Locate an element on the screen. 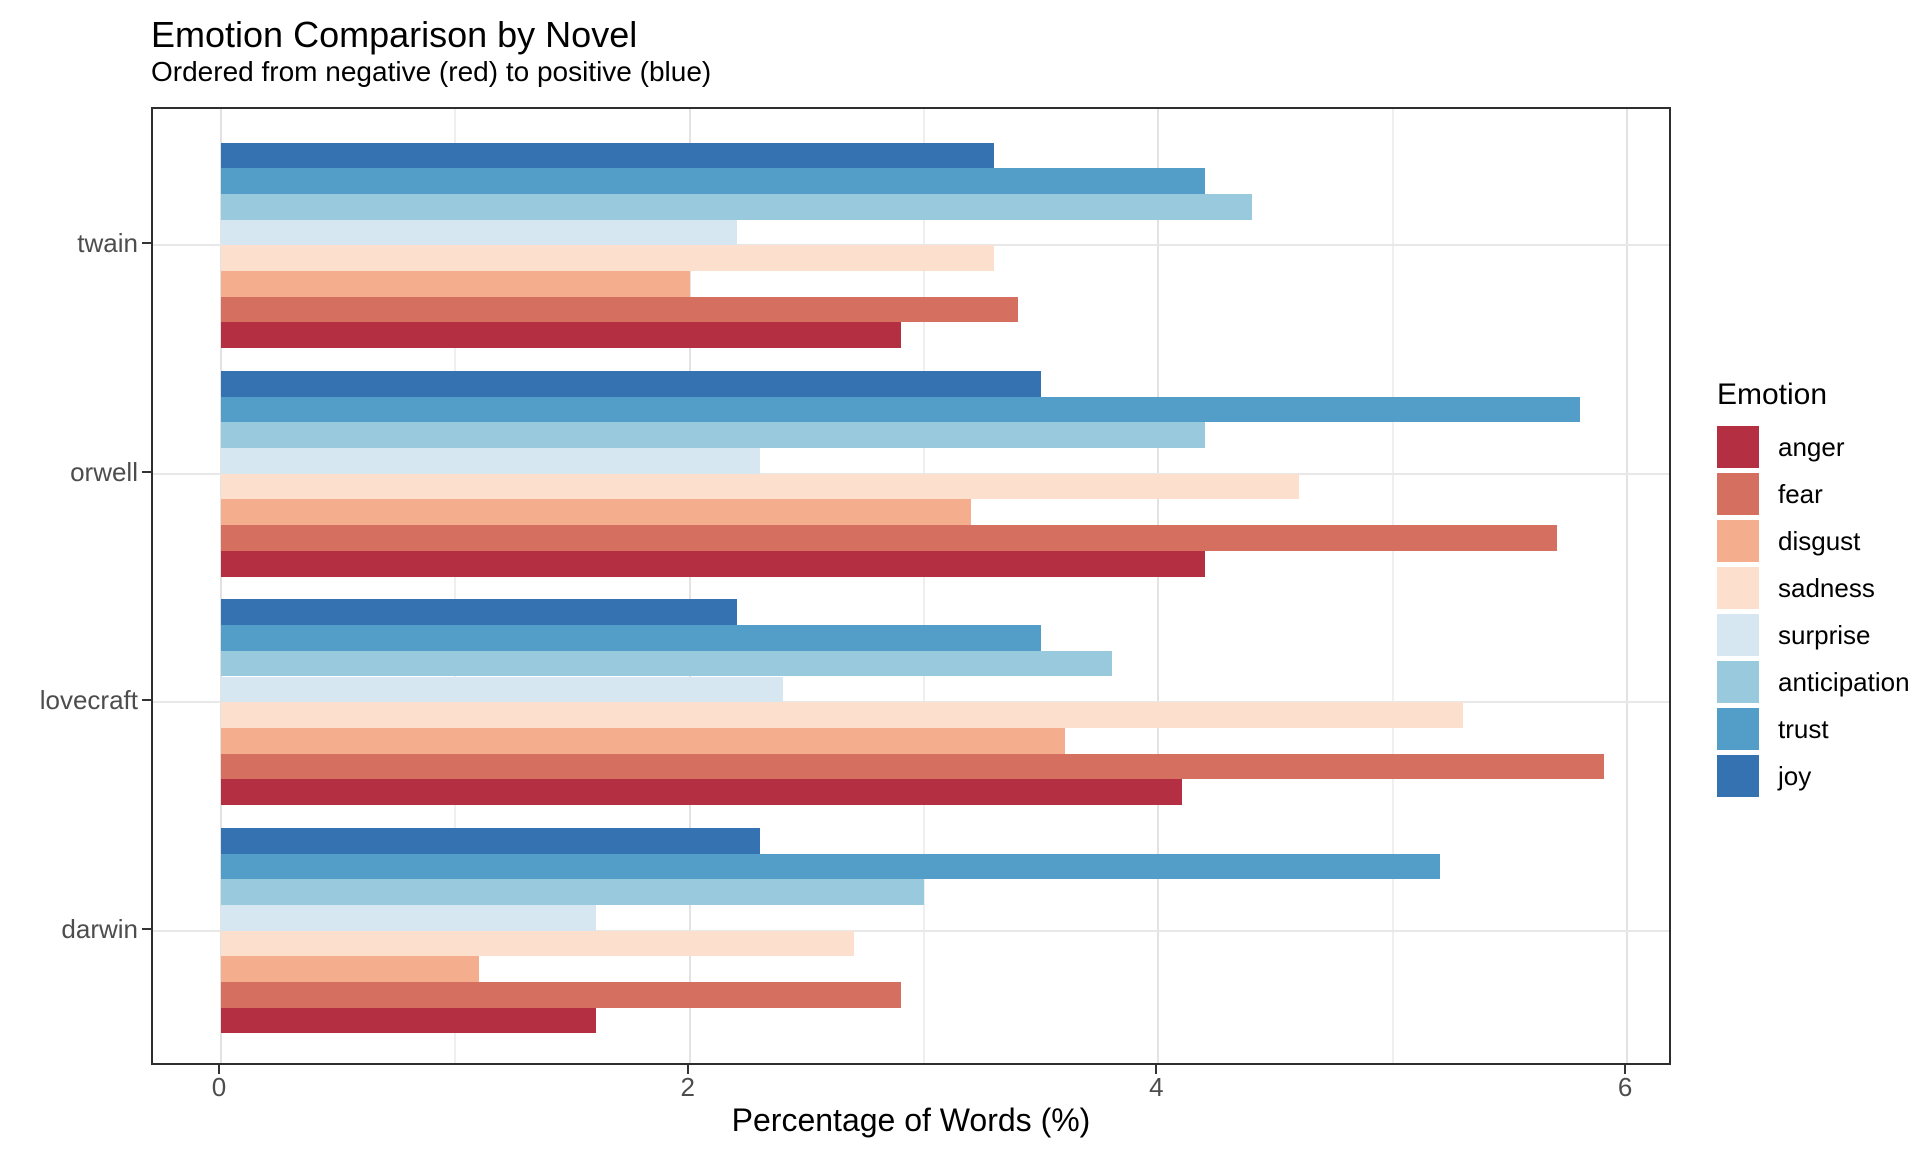  bar-twain-anticipation is located at coordinates (737, 207).